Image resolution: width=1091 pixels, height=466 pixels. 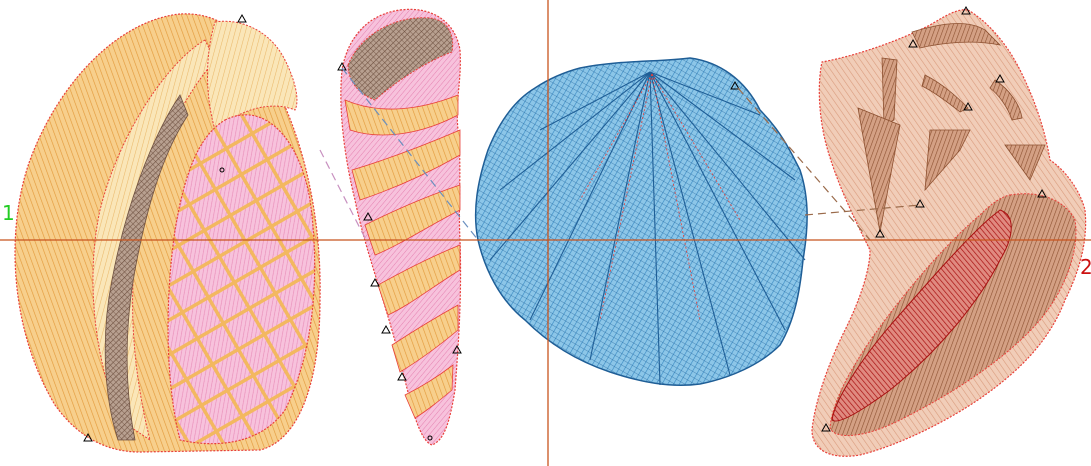 I want to click on cowrie-end-triangle, so click(x=88, y=437).